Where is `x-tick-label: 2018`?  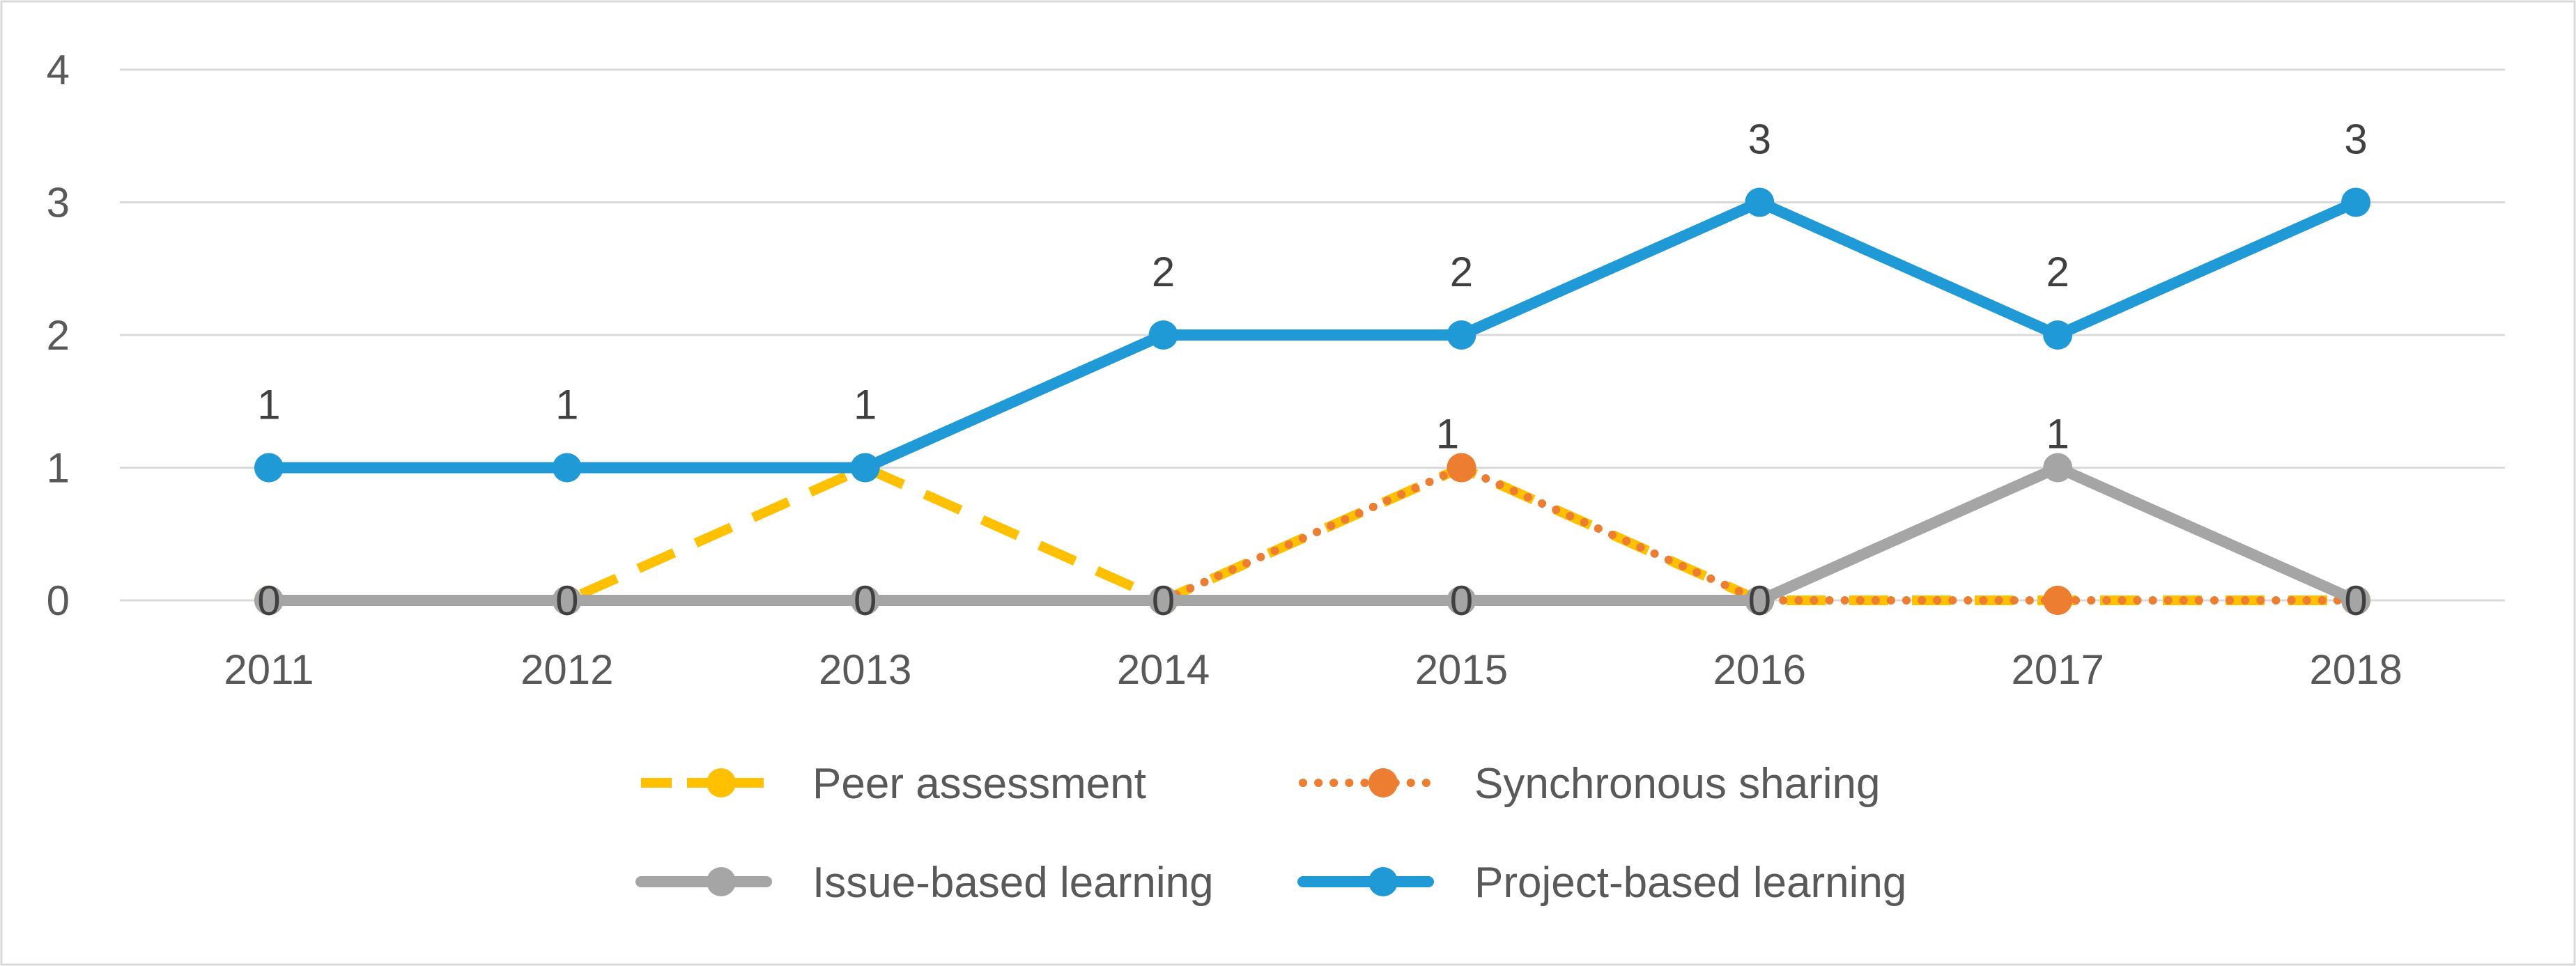 x-tick-label: 2018 is located at coordinates (2355, 669).